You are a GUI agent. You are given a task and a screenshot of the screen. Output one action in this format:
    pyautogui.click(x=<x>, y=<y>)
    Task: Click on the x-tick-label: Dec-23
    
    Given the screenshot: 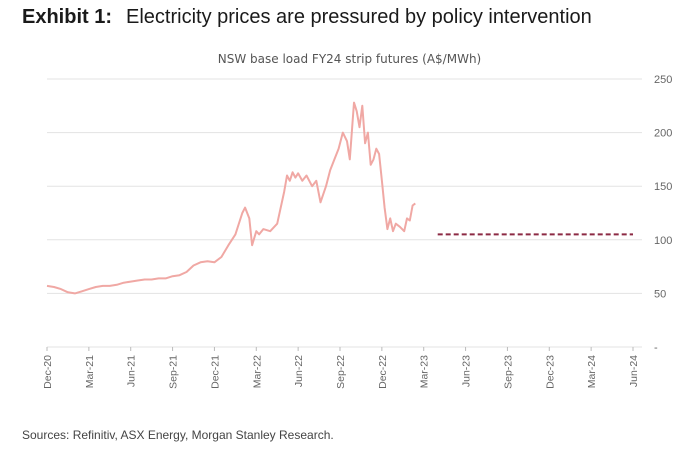 What is the action you would take?
    pyautogui.click(x=550, y=372)
    